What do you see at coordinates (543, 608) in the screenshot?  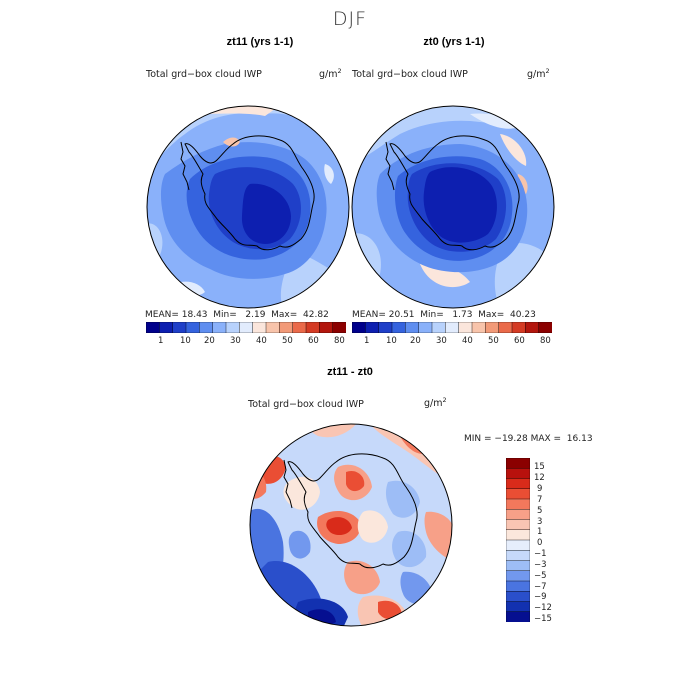 I see `colorbar-tick: −12` at bounding box center [543, 608].